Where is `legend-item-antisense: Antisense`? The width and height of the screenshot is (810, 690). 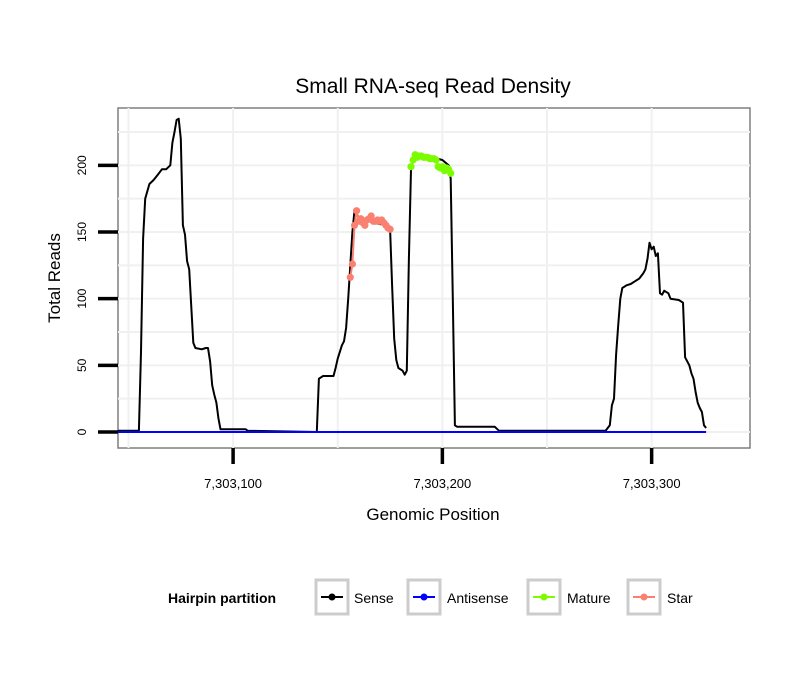
legend-item-antisense: Antisense is located at coordinates (457, 597).